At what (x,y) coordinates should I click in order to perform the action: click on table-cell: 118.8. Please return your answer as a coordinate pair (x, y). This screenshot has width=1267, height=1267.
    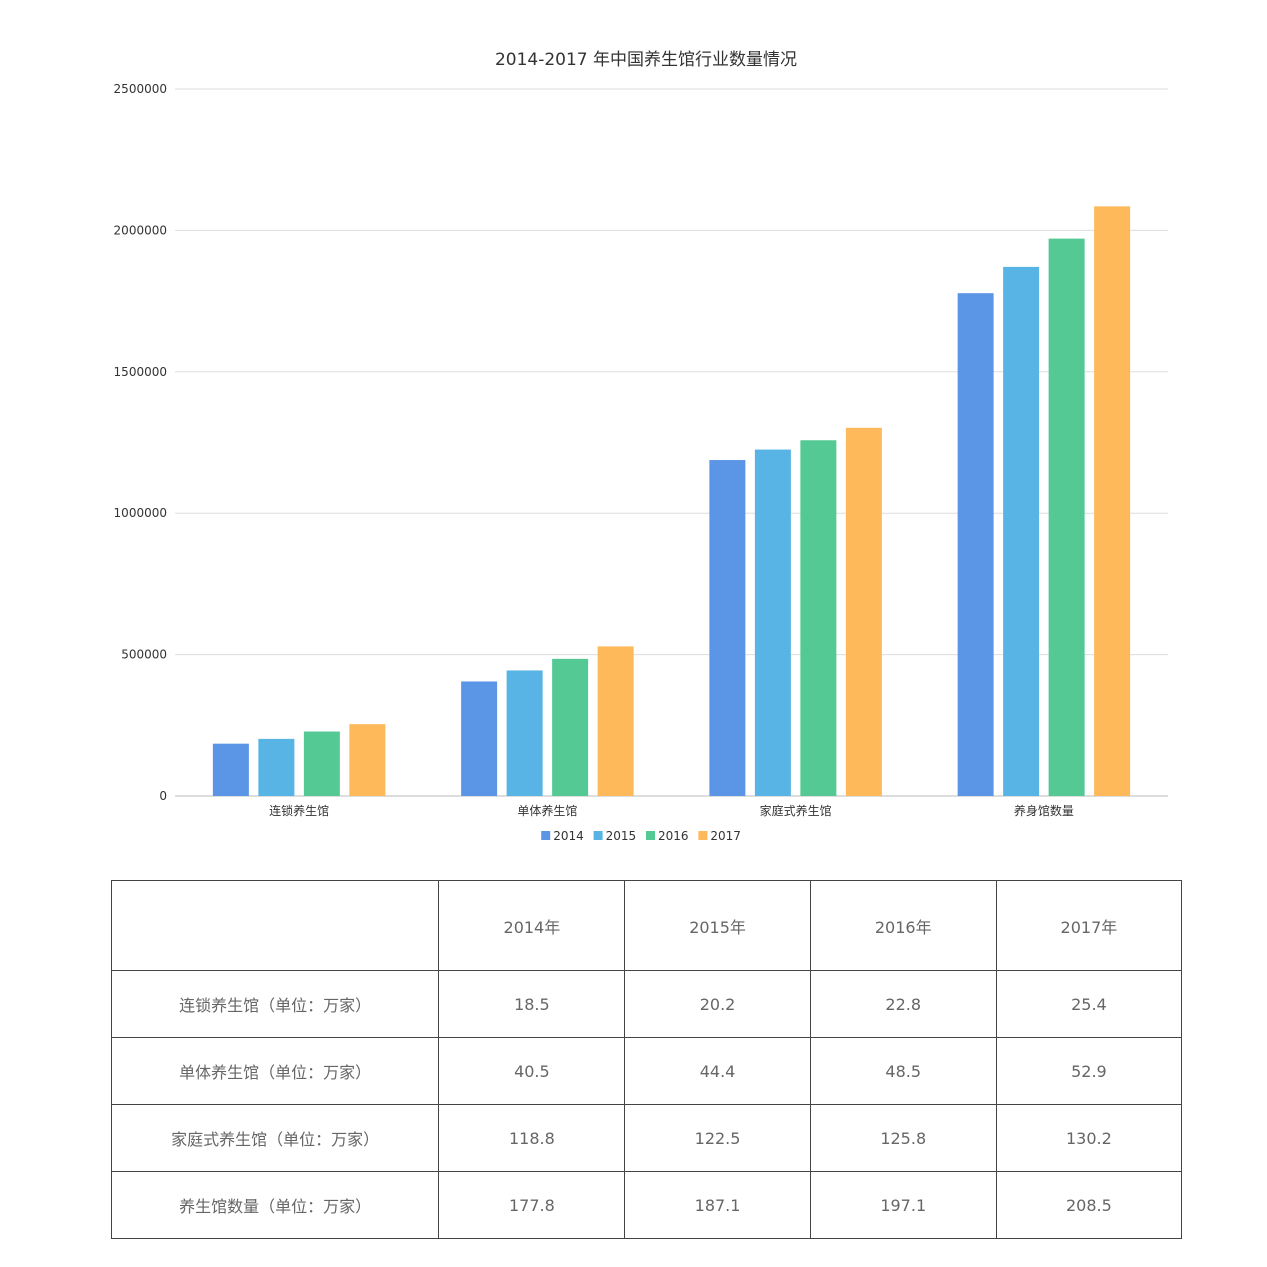
    Looking at the image, I should click on (532, 1138).